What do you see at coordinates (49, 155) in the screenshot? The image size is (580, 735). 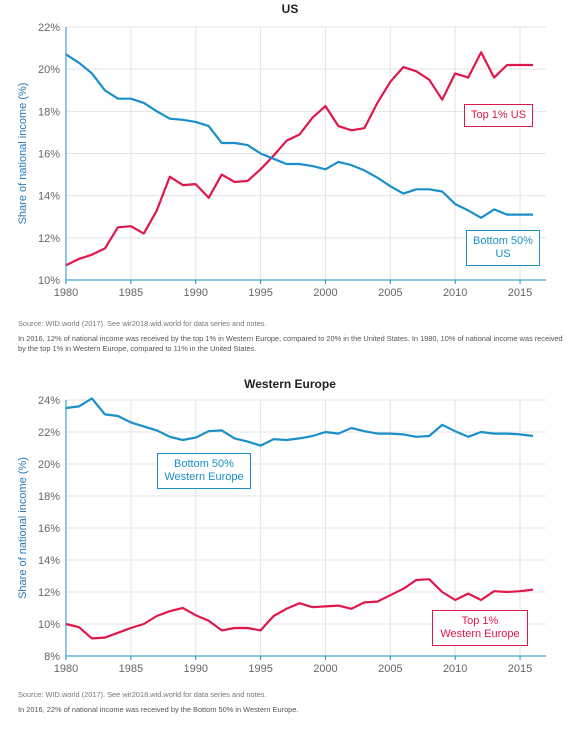 I see `us-y-tick-label: 16%` at bounding box center [49, 155].